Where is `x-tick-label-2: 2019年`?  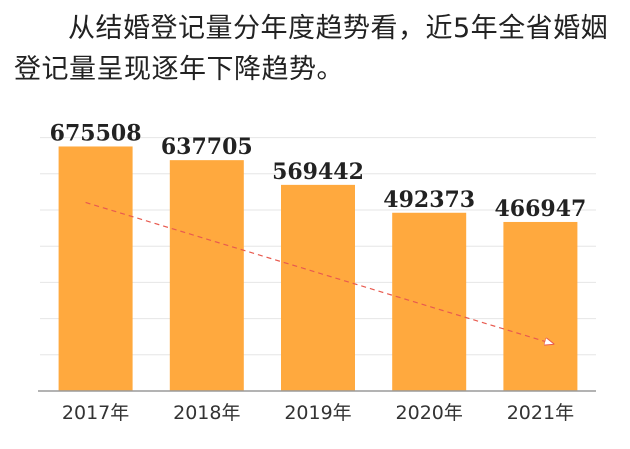
x-tick-label-2: 2019年 is located at coordinates (317, 413).